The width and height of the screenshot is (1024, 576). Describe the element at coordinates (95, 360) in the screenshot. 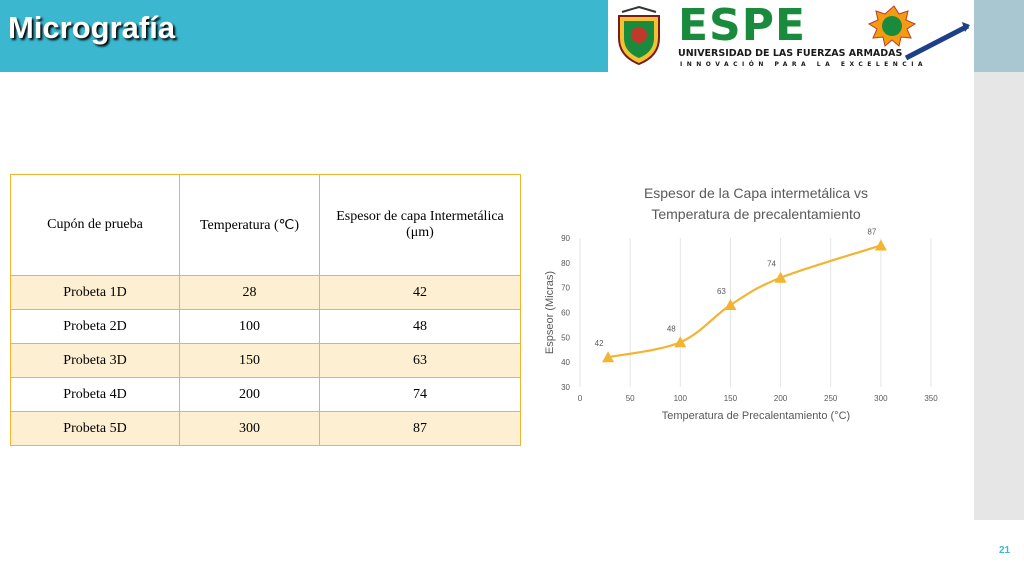

I see `table-cell: Probeta 3D` at that location.